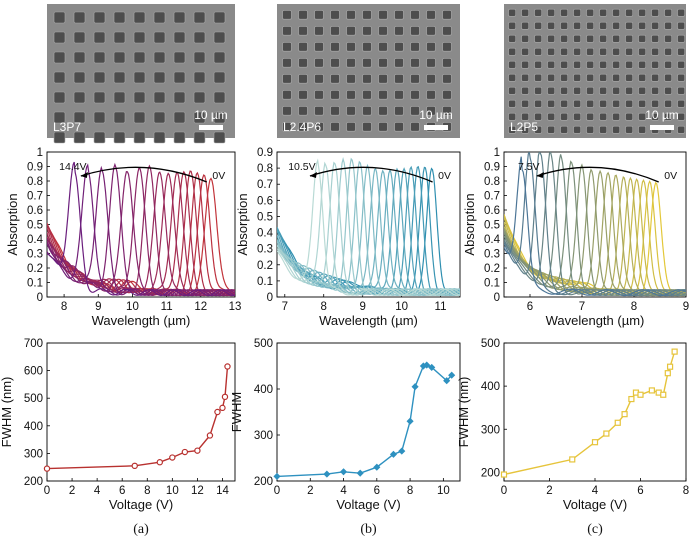  What do you see at coordinates (235, 307) in the screenshot?
I see `x-tick-label: 13` at bounding box center [235, 307].